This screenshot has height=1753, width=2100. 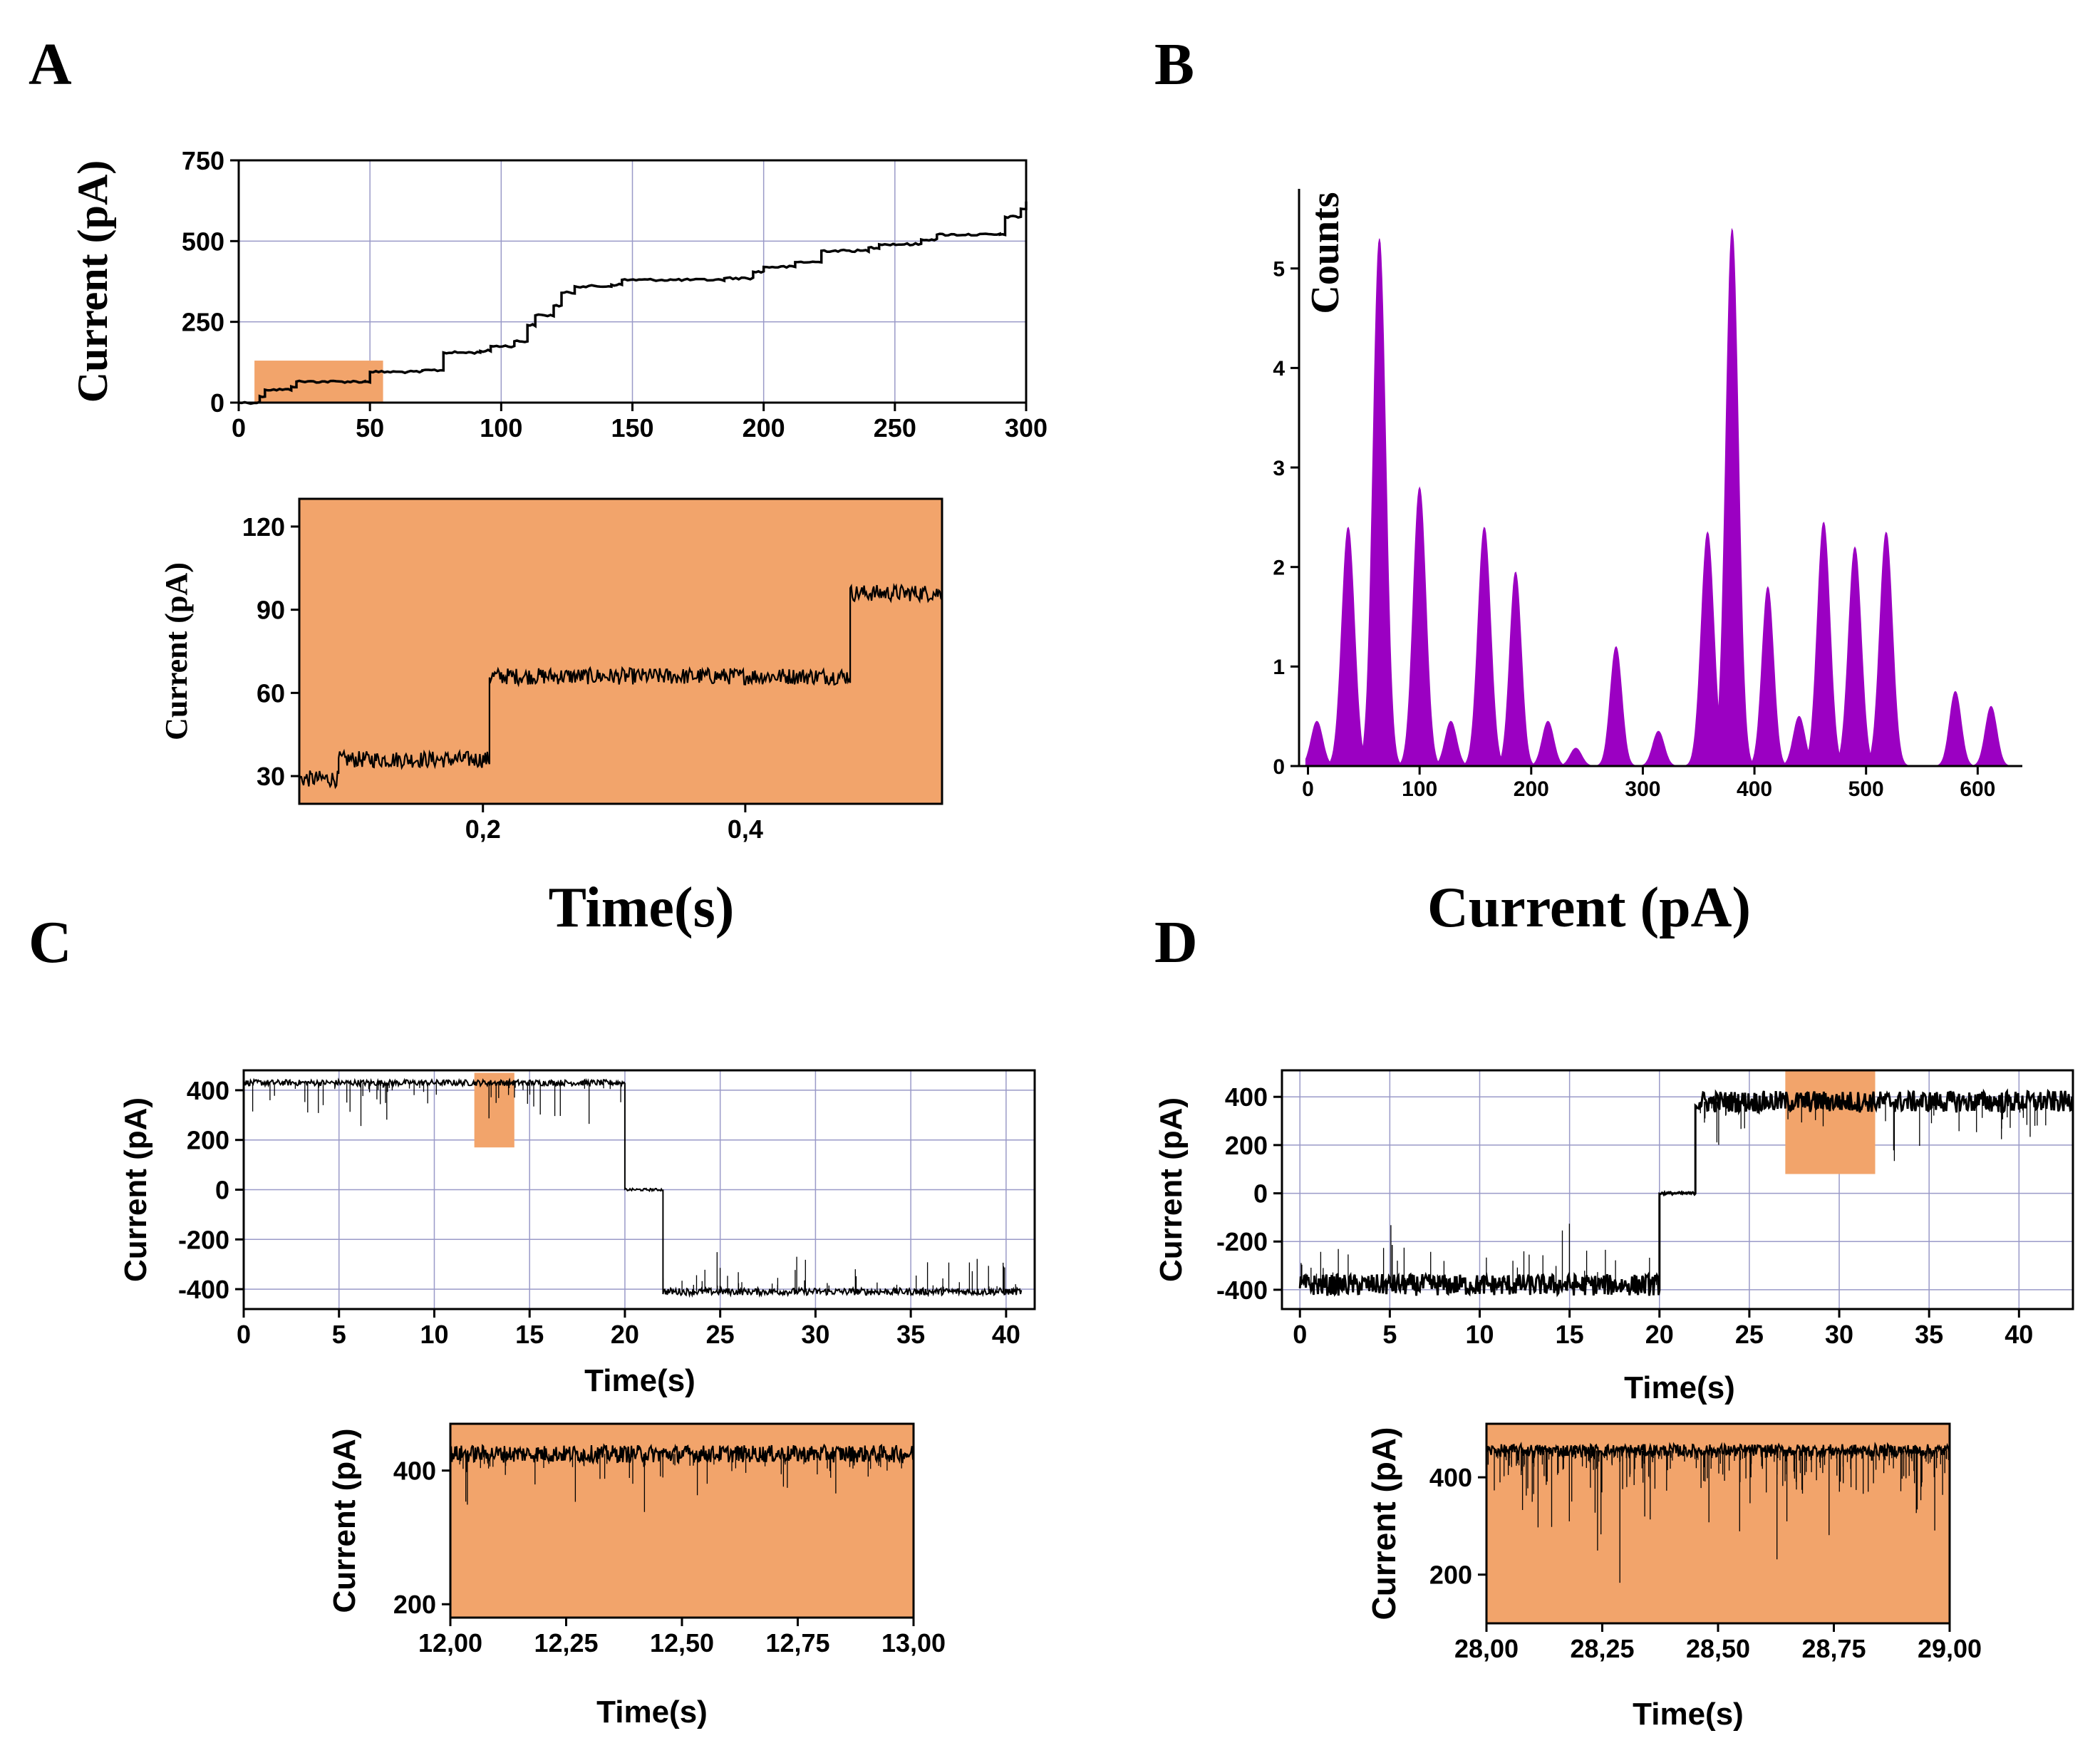 What do you see at coordinates (1658, 497) in the screenshot?
I see `histogram-area` at bounding box center [1658, 497].